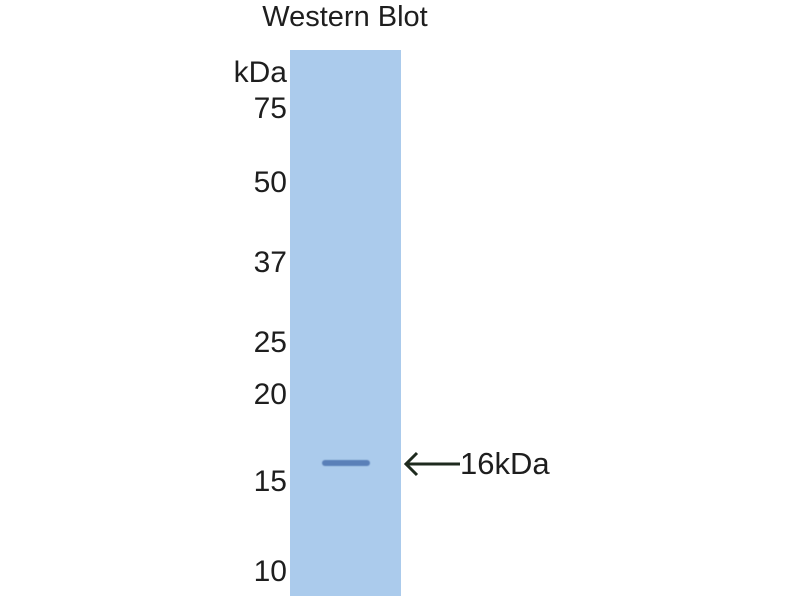 Image resolution: width=800 pixels, height=600 pixels. I want to click on gel-lane, so click(345, 323).